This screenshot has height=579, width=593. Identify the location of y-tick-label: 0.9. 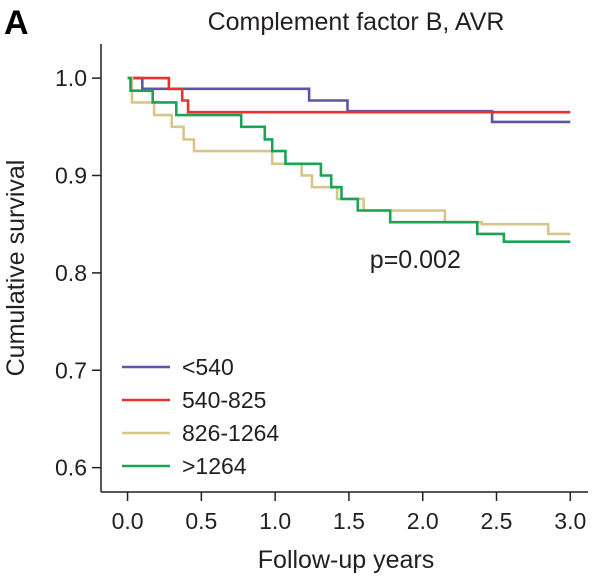
(71, 175).